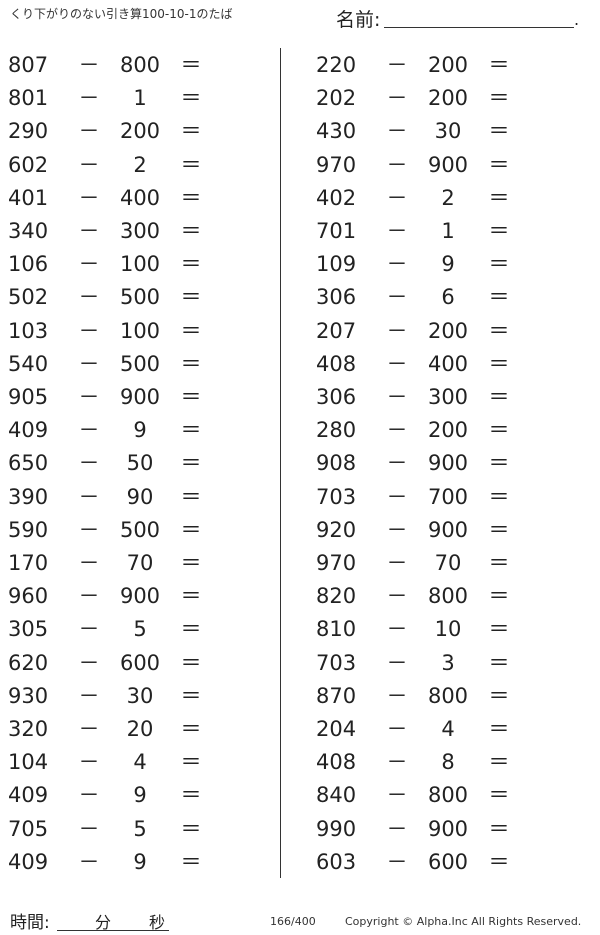  I want to click on subtrahend: 400, so click(140, 197).